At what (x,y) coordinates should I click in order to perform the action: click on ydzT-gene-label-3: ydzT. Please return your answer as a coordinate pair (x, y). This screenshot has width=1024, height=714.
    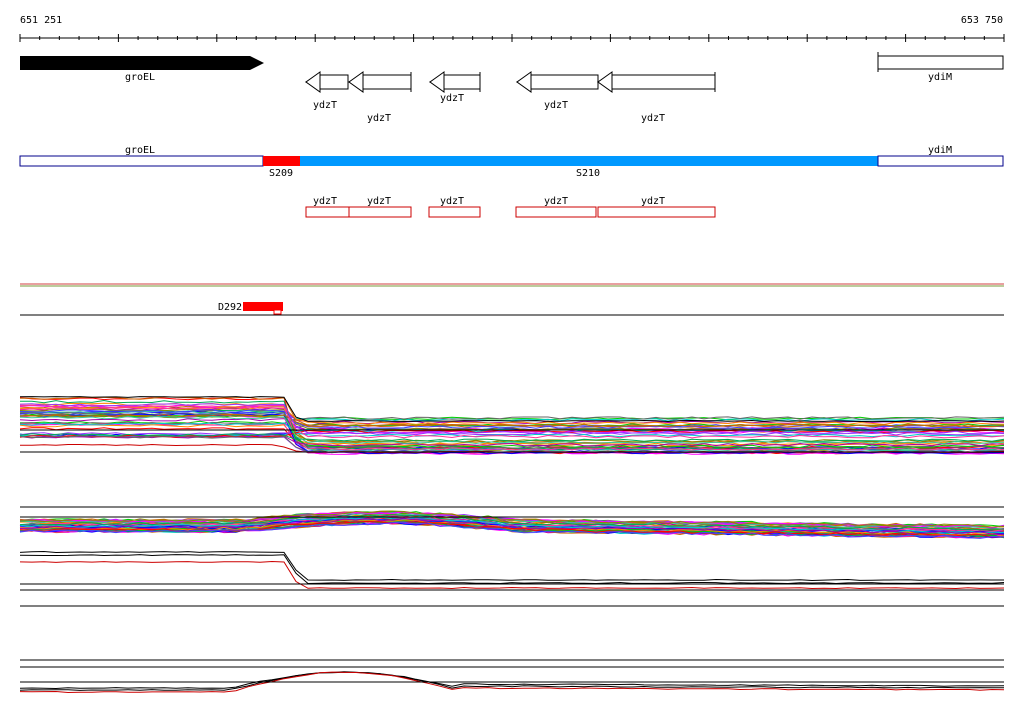
    Looking at the image, I should click on (452, 98).